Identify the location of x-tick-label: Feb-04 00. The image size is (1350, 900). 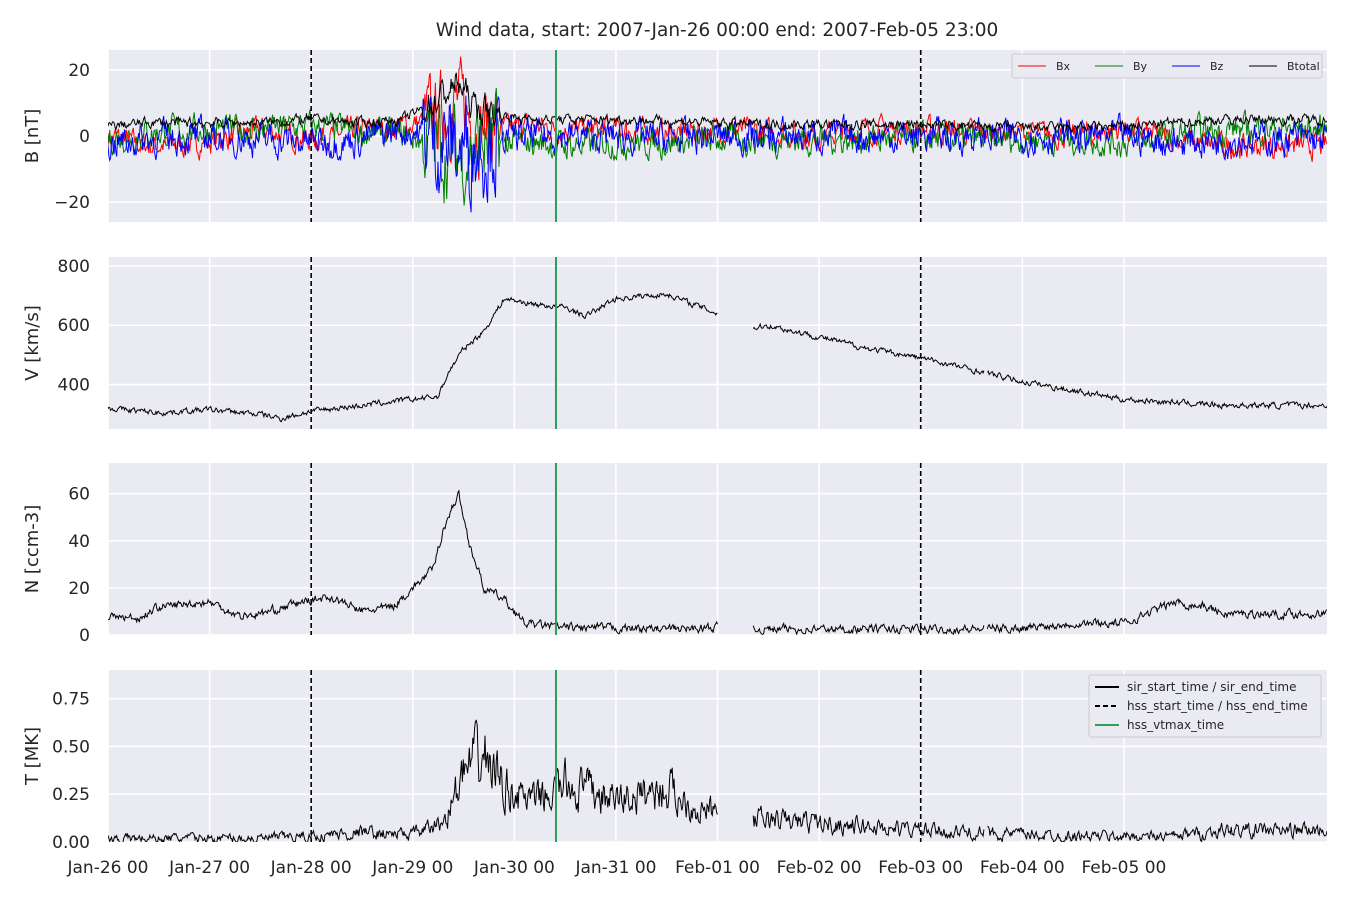
(1022, 868).